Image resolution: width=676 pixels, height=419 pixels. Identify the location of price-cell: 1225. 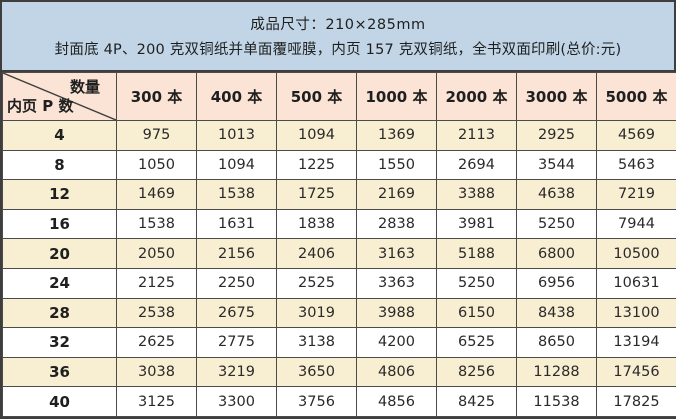
(316, 165).